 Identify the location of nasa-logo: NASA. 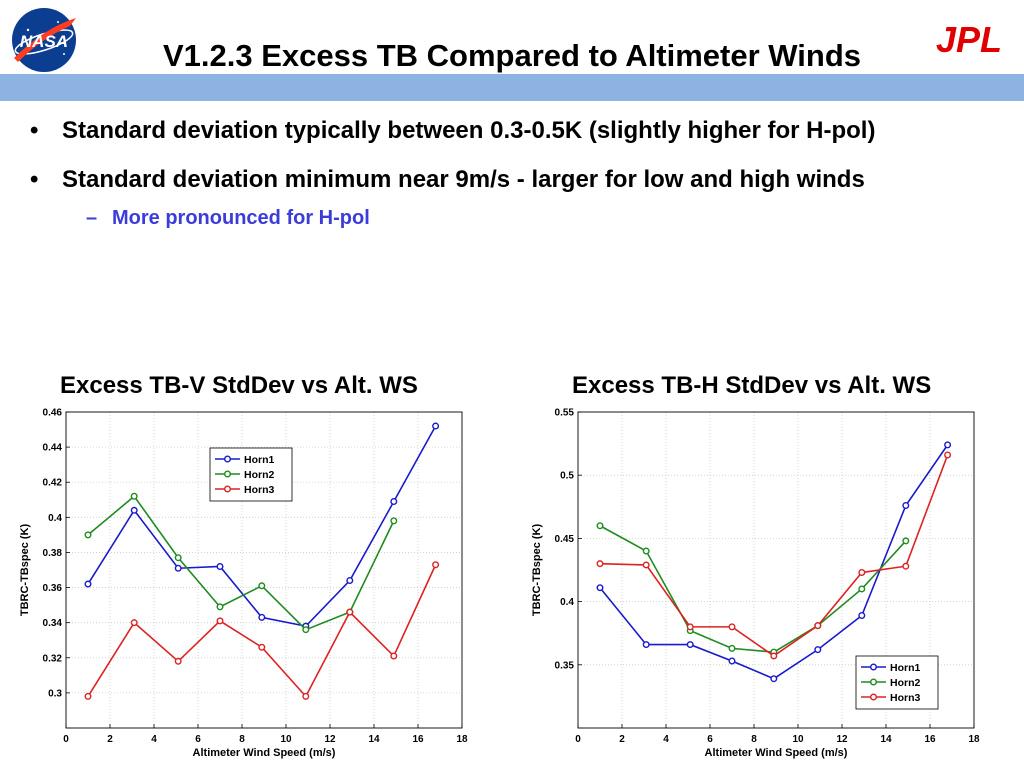
(44, 40).